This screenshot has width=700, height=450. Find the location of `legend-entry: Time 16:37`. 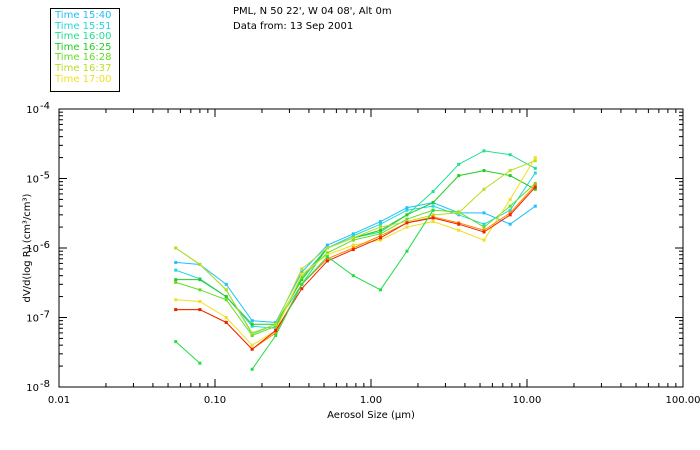

legend-entry: Time 16:37 is located at coordinates (83, 68).